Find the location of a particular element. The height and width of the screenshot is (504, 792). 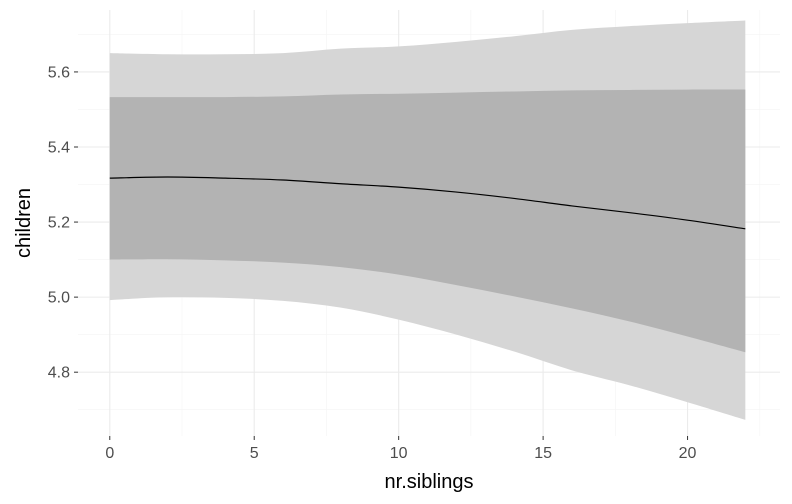

x-tick-label-0: 0 is located at coordinates (109, 453).